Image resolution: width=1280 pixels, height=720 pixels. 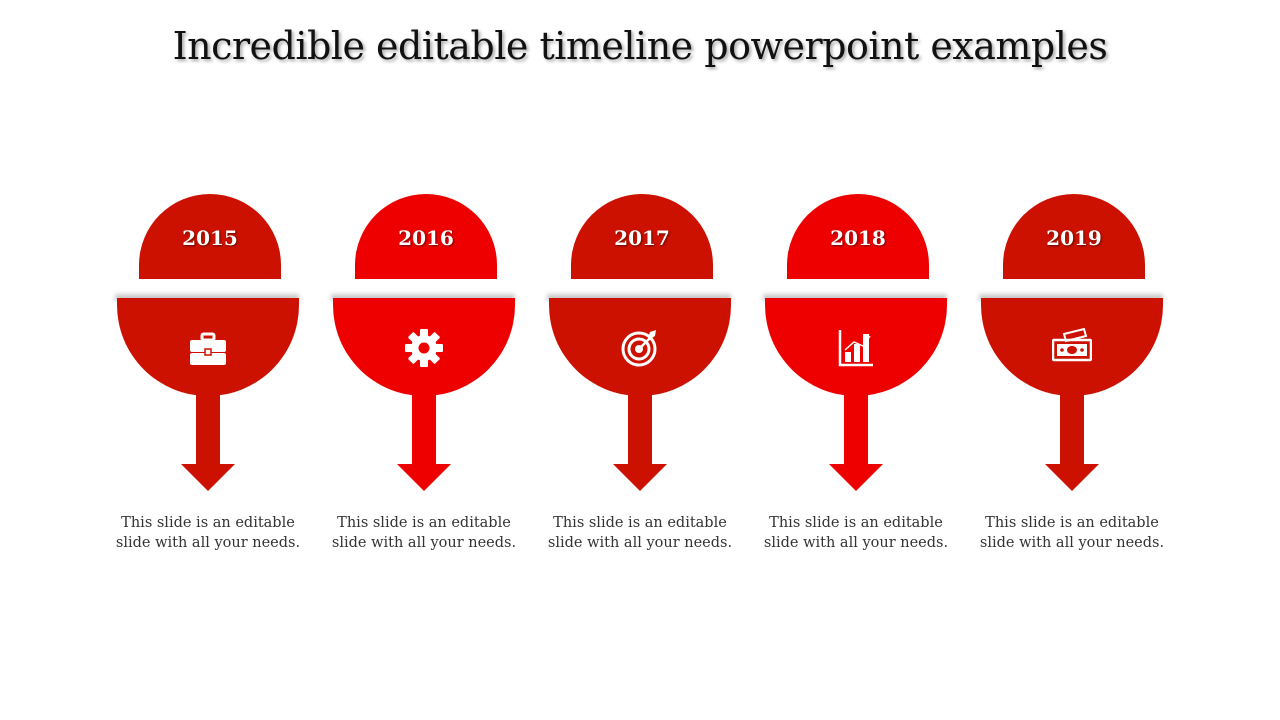 I want to click on year-label: 2015, so click(x=210, y=238).